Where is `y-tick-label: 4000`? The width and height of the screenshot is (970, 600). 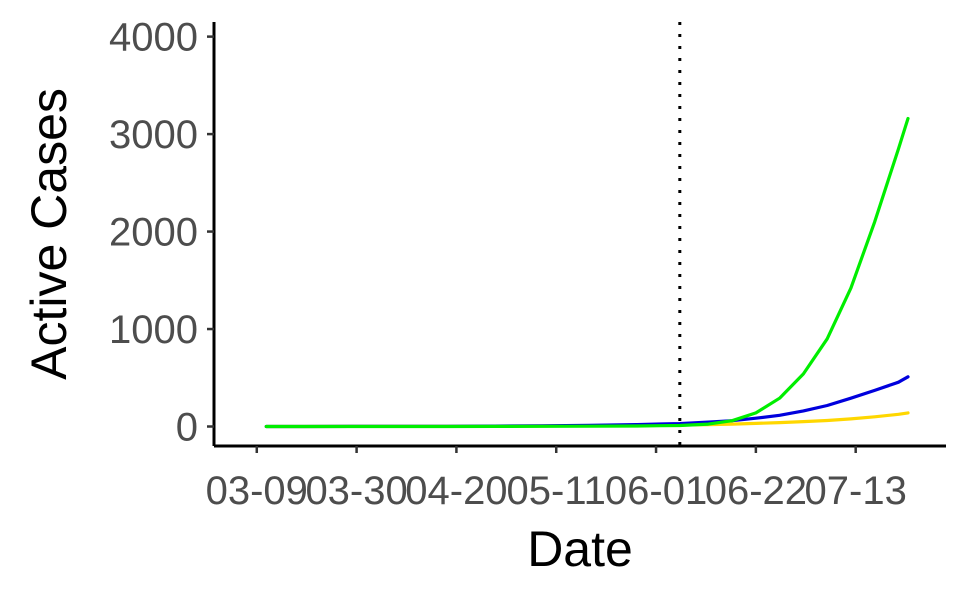
y-tick-label: 4000 is located at coordinates (153, 38).